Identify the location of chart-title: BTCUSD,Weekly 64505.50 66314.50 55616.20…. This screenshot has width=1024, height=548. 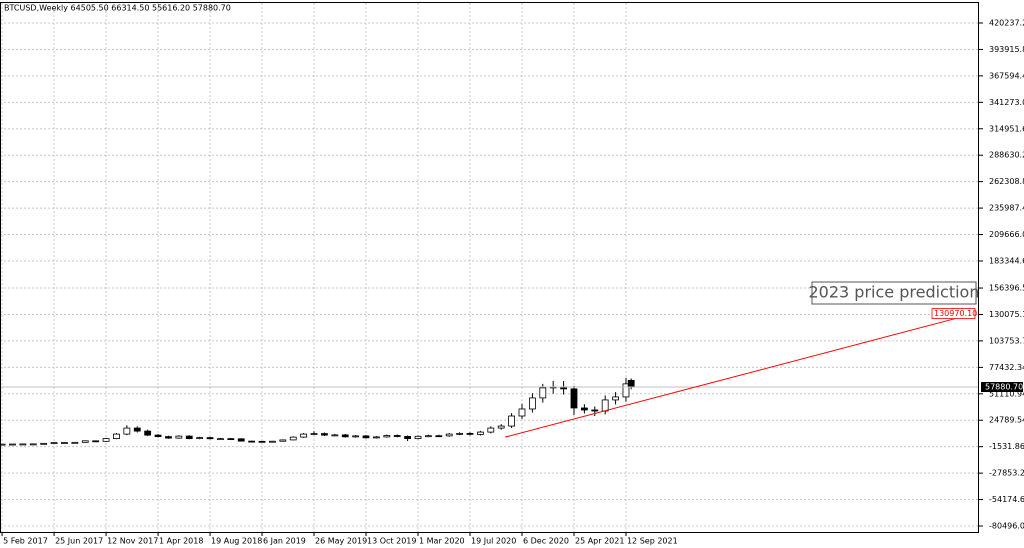
(117, 8).